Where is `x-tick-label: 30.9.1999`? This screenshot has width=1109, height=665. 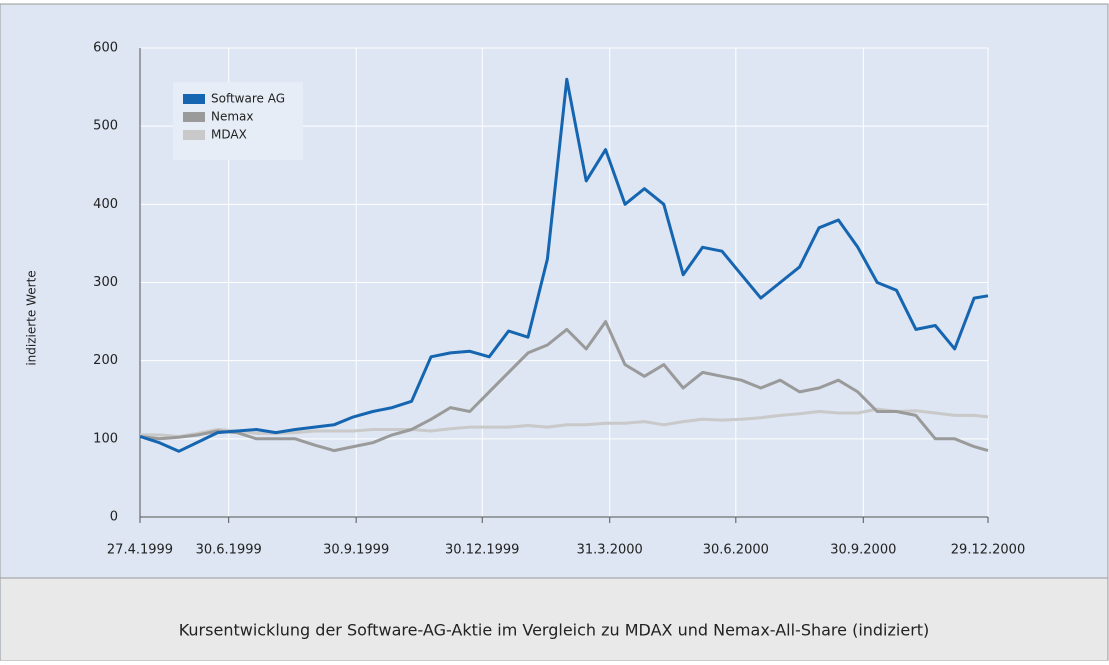 x-tick-label: 30.9.1999 is located at coordinates (356, 550).